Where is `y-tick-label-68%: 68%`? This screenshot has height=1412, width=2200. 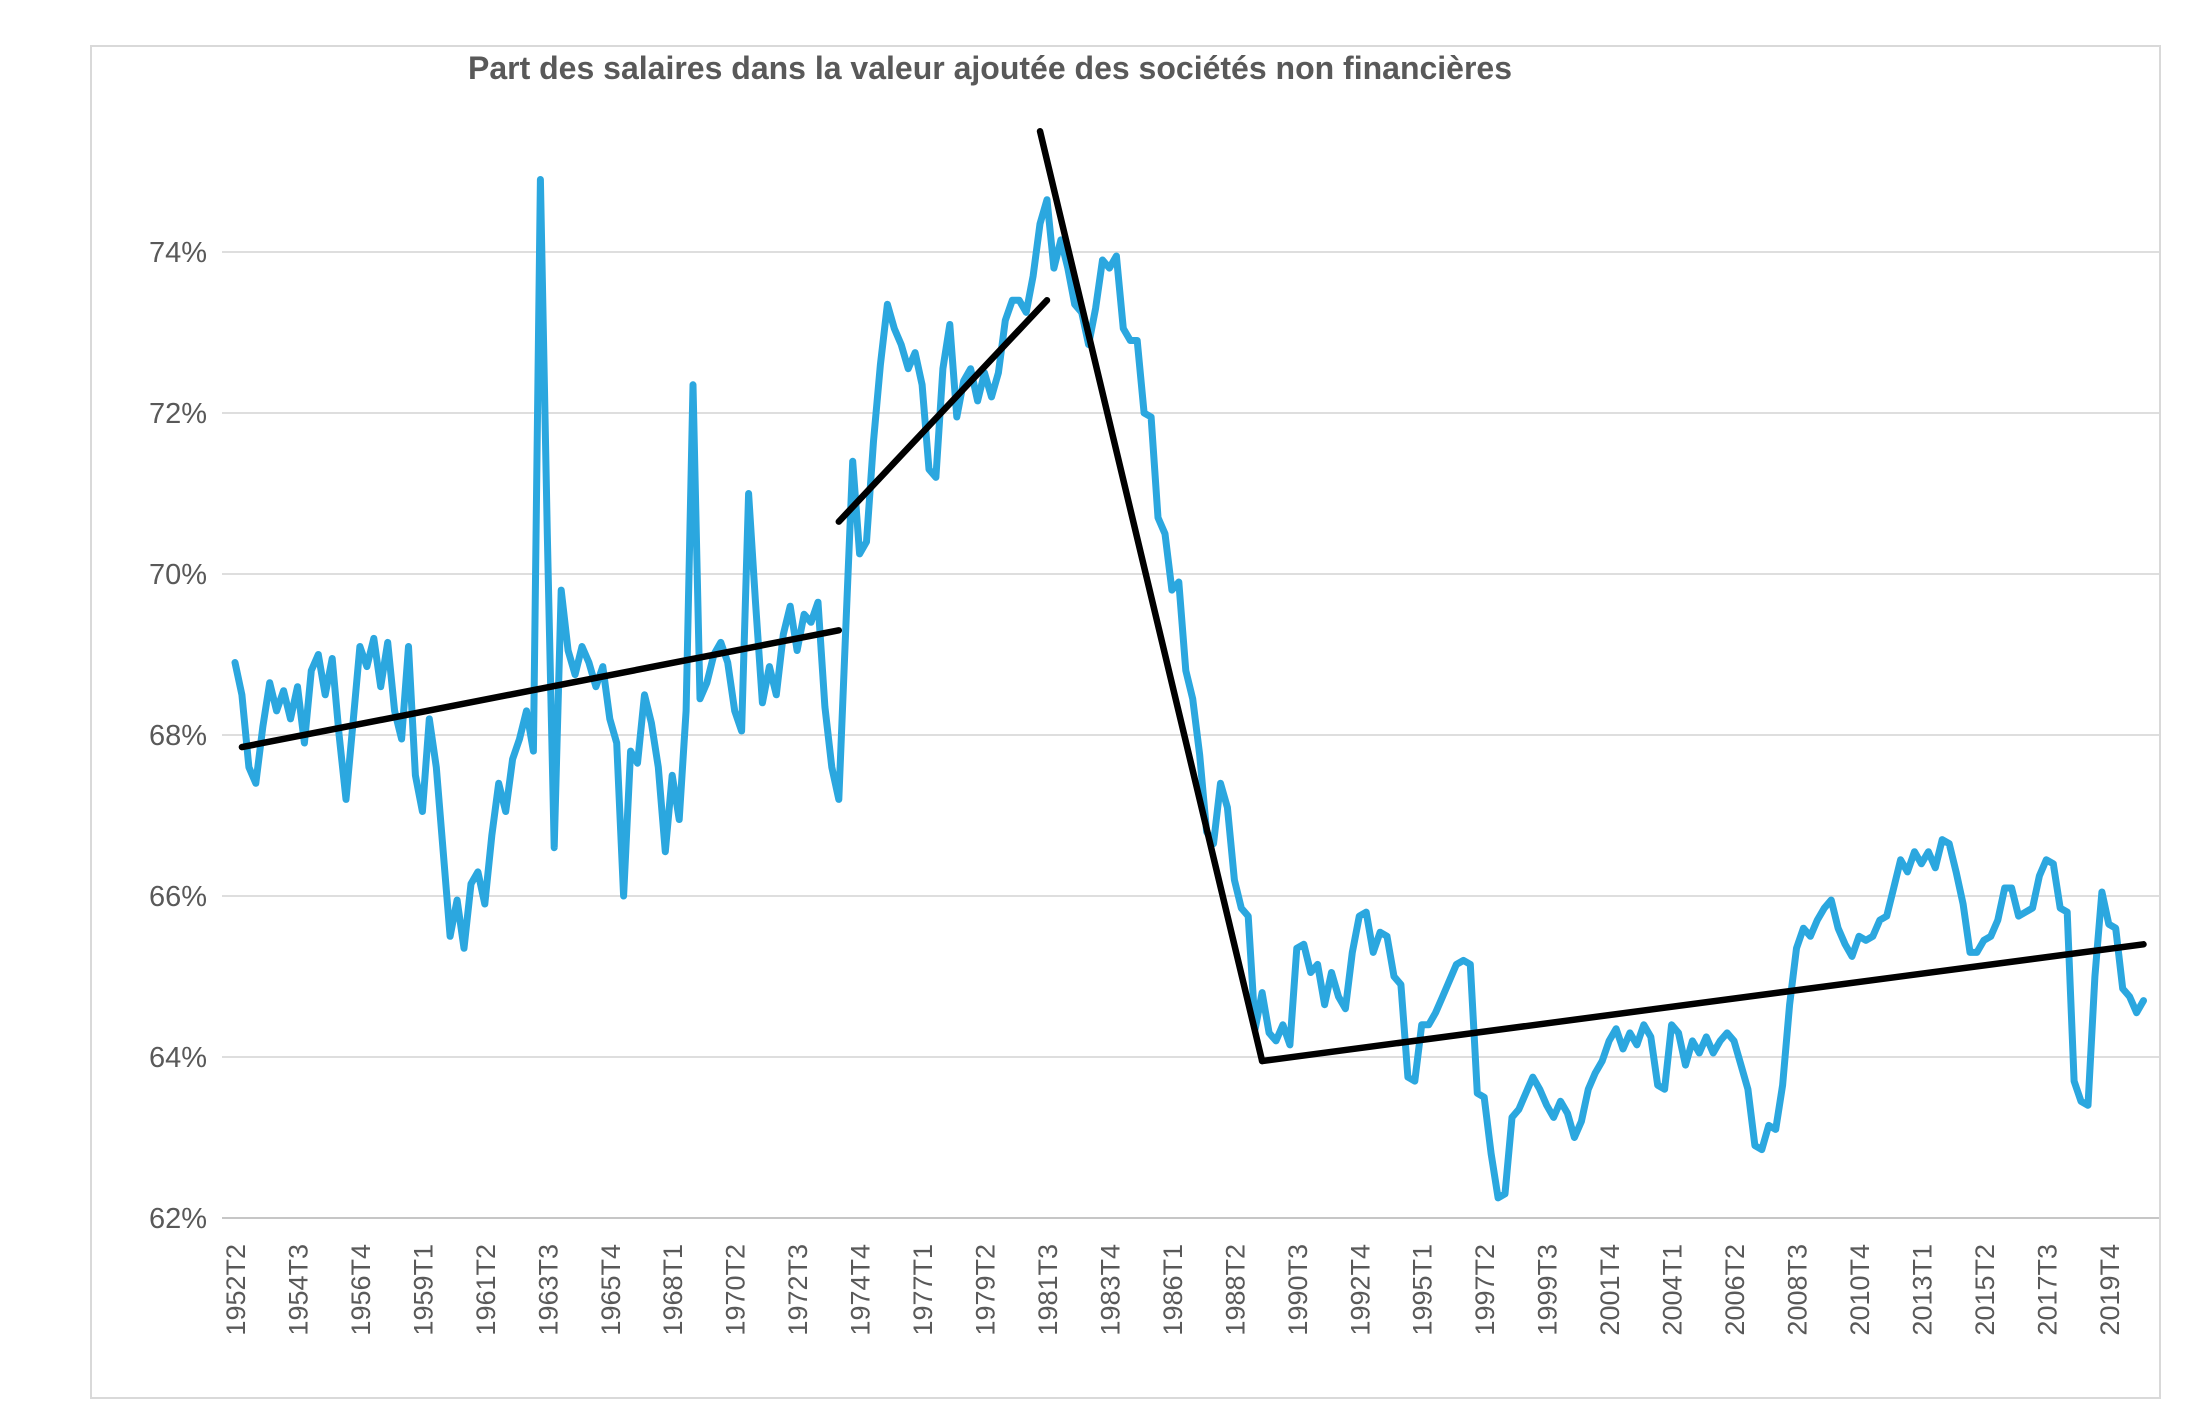
y-tick-label-68%: 68% is located at coordinates (178, 736).